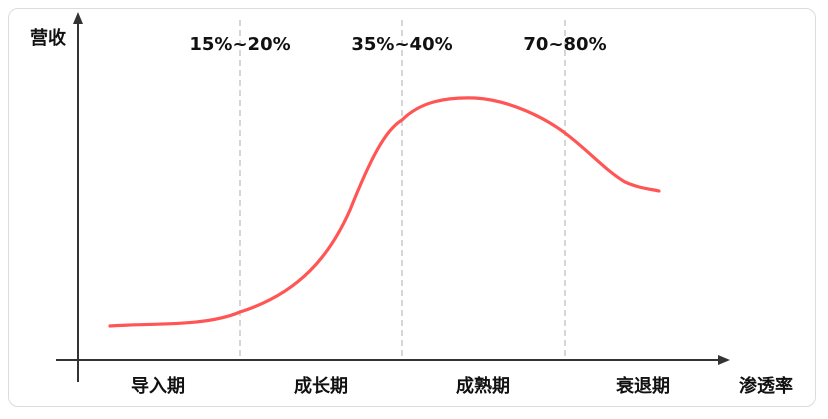 The image size is (828, 419). Describe the element at coordinates (78, 18) in the screenshot. I see `y-axis-arrow-icon` at that location.